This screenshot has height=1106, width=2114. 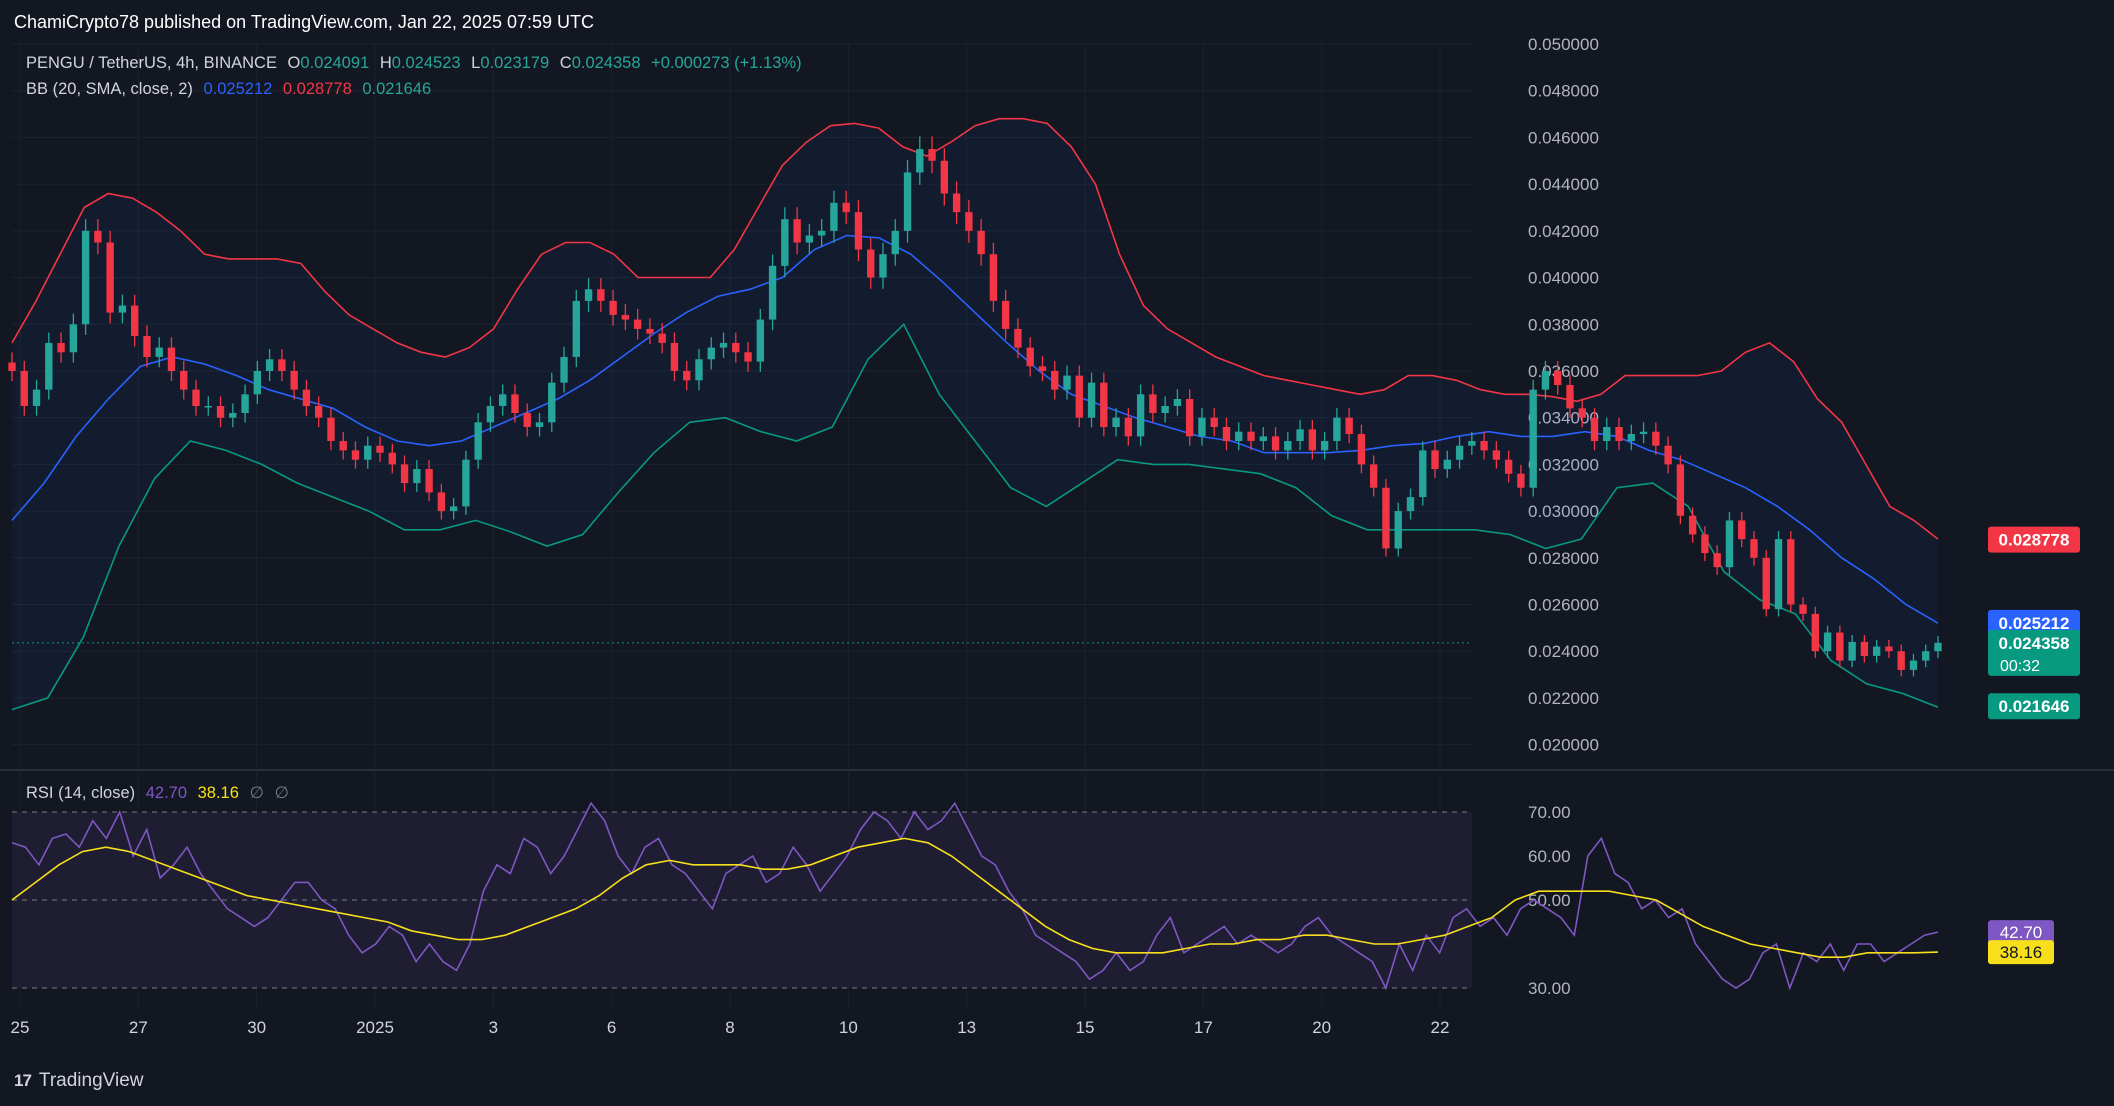 What do you see at coordinates (335, 63) in the screenshot?
I see `legend-open: 0.024091` at bounding box center [335, 63].